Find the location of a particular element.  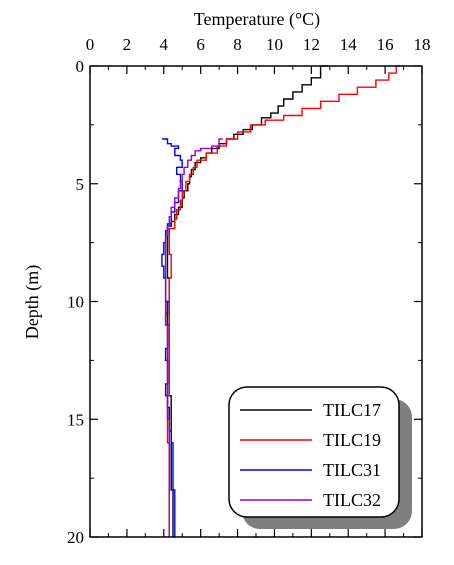

x-tick-label: 6 is located at coordinates (200, 44).